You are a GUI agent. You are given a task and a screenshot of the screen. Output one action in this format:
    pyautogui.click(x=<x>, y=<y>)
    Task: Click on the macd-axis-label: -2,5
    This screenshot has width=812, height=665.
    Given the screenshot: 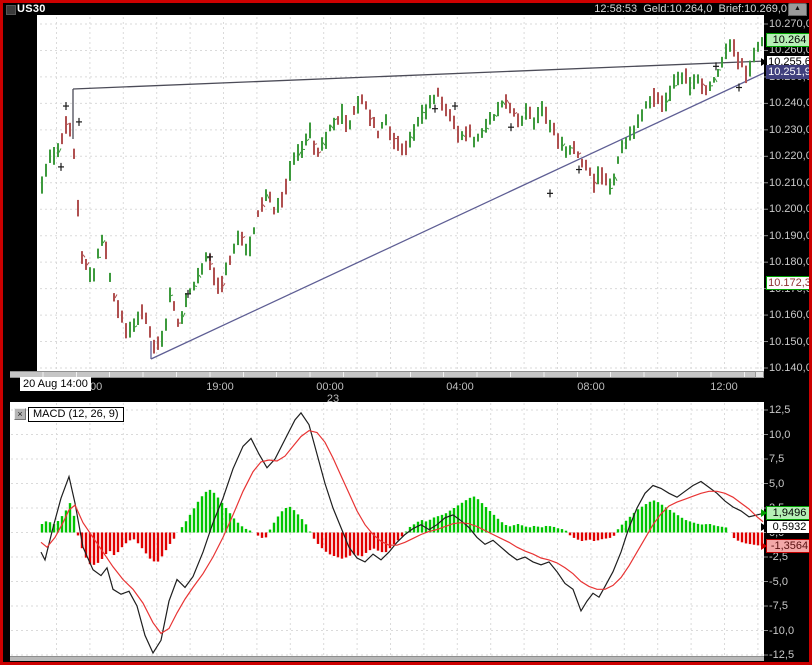 What is the action you would take?
    pyautogui.click(x=778, y=557)
    